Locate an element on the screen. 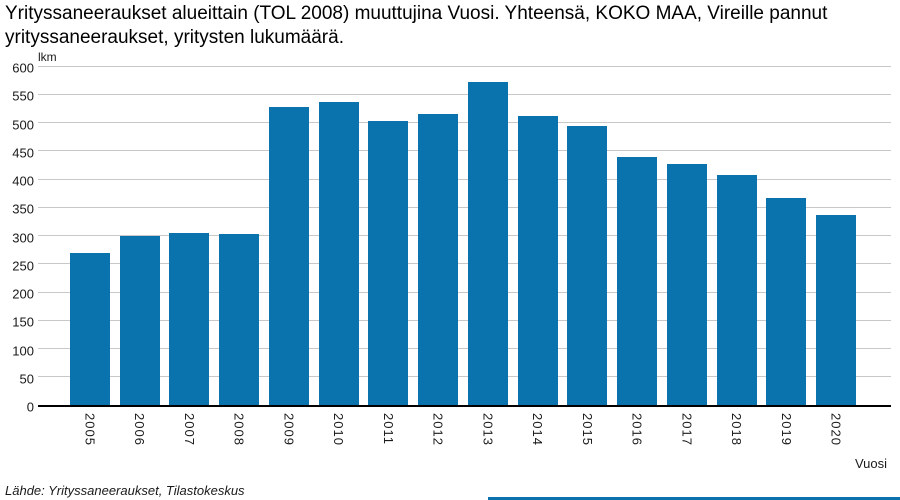  x-tick-label-2017: 2017 is located at coordinates (687, 429).